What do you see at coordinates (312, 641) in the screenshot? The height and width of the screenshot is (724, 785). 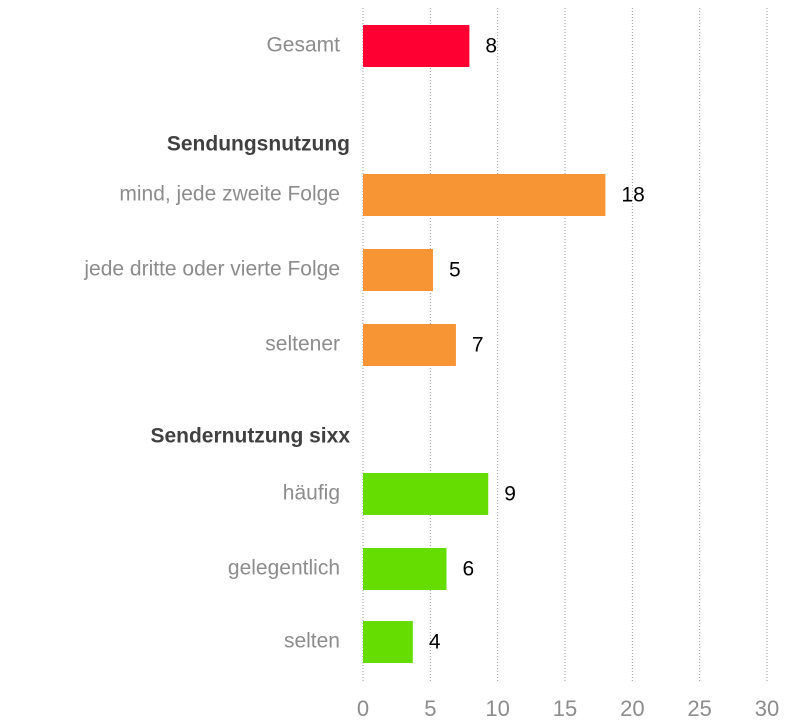 I see `category-label: selten` at bounding box center [312, 641].